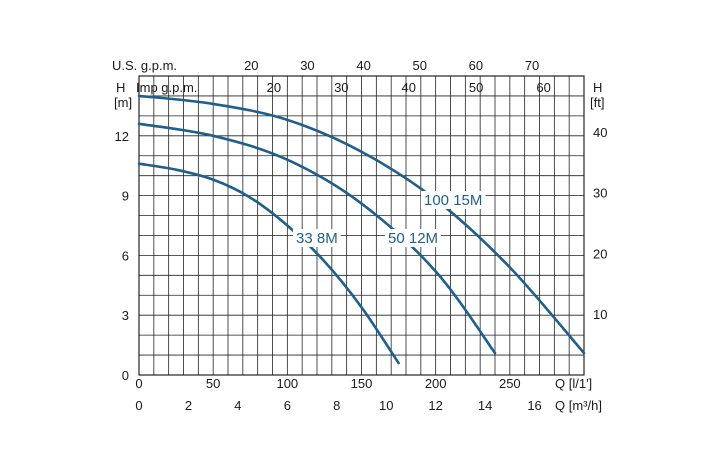 Image resolution: width=716 pixels, height=466 pixels. What do you see at coordinates (138, 405) in the screenshot?
I see `tick-label-q-m3h: 0` at bounding box center [138, 405].